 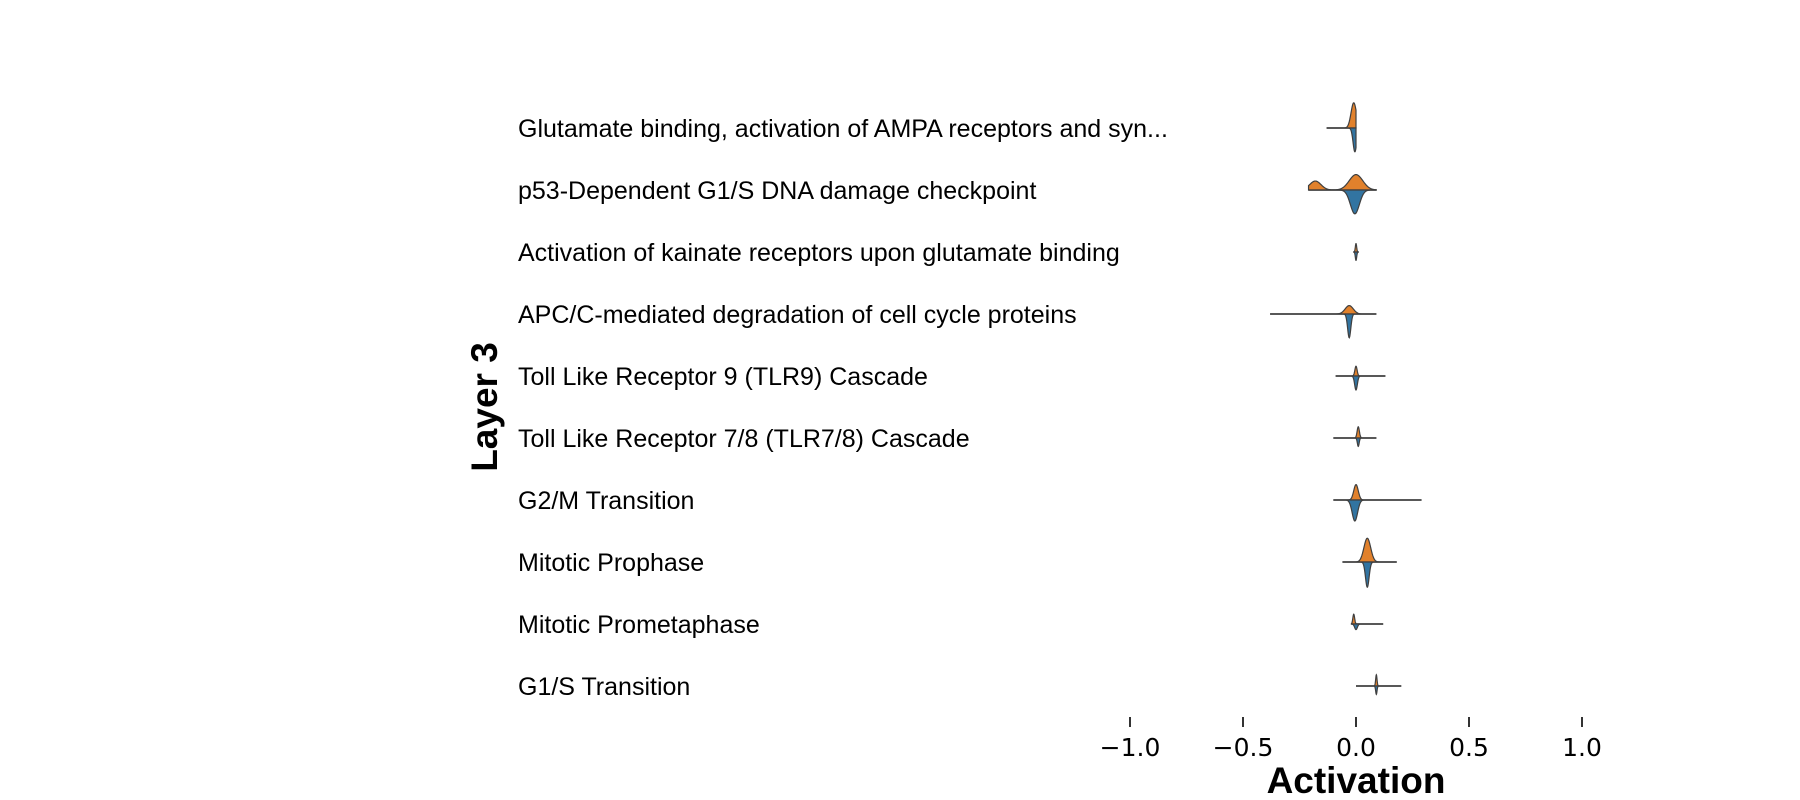 I want to click on y-axis-title: Layer 3, so click(x=484, y=407).